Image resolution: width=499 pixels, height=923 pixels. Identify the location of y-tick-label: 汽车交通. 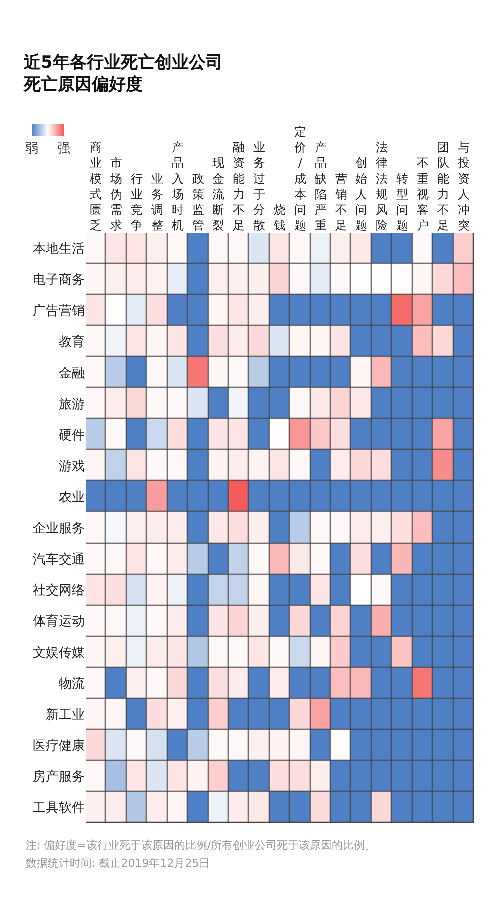
(59, 560).